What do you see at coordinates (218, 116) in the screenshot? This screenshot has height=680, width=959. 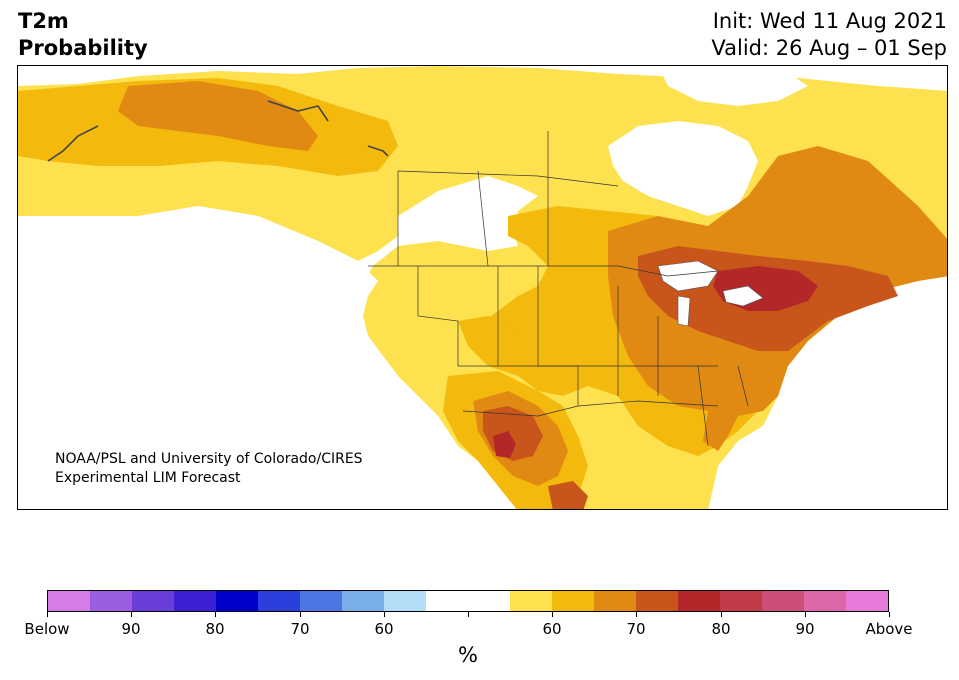 I see `region-70-80-alaska` at bounding box center [218, 116].